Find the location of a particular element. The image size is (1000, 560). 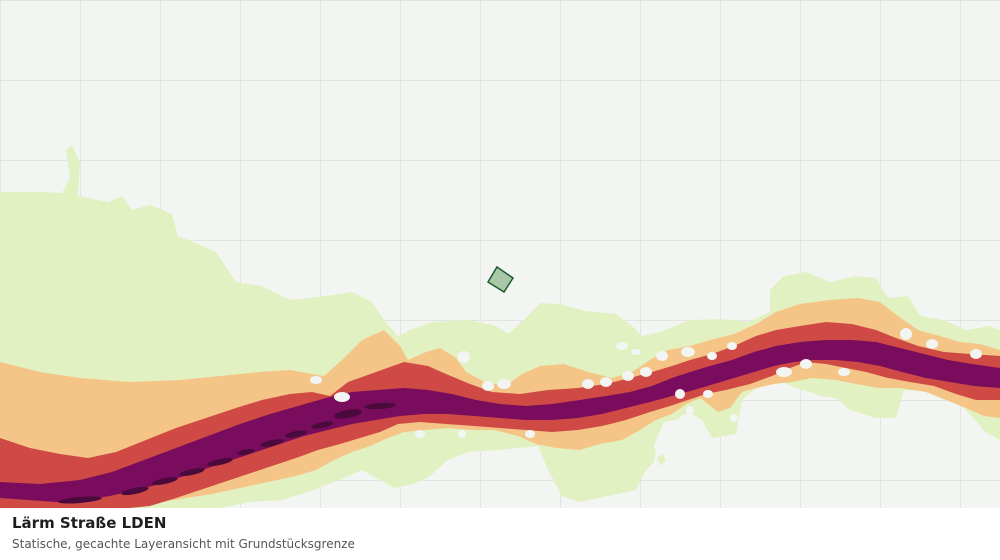

building-gaps is located at coordinates (646, 383).